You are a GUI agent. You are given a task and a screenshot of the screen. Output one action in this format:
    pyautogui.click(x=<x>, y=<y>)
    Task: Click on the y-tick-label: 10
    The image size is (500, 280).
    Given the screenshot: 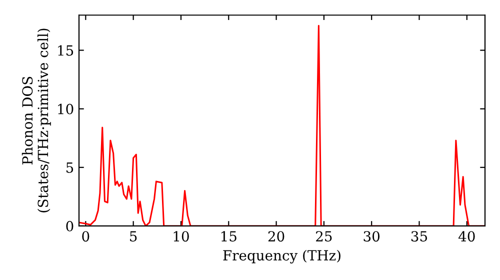 What is the action you would take?
    pyautogui.click(x=66, y=109)
    